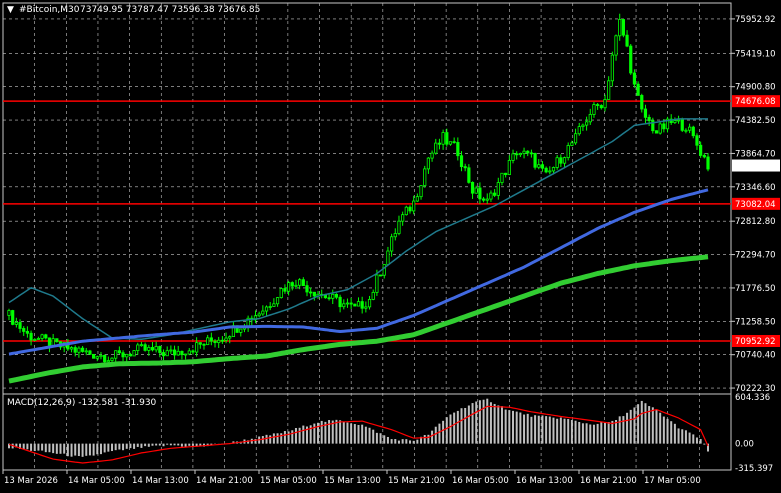 This screenshot has height=493, width=781. What do you see at coordinates (10, 10) in the screenshot?
I see `dropdown-arrow-icon: ▼` at bounding box center [10, 10].